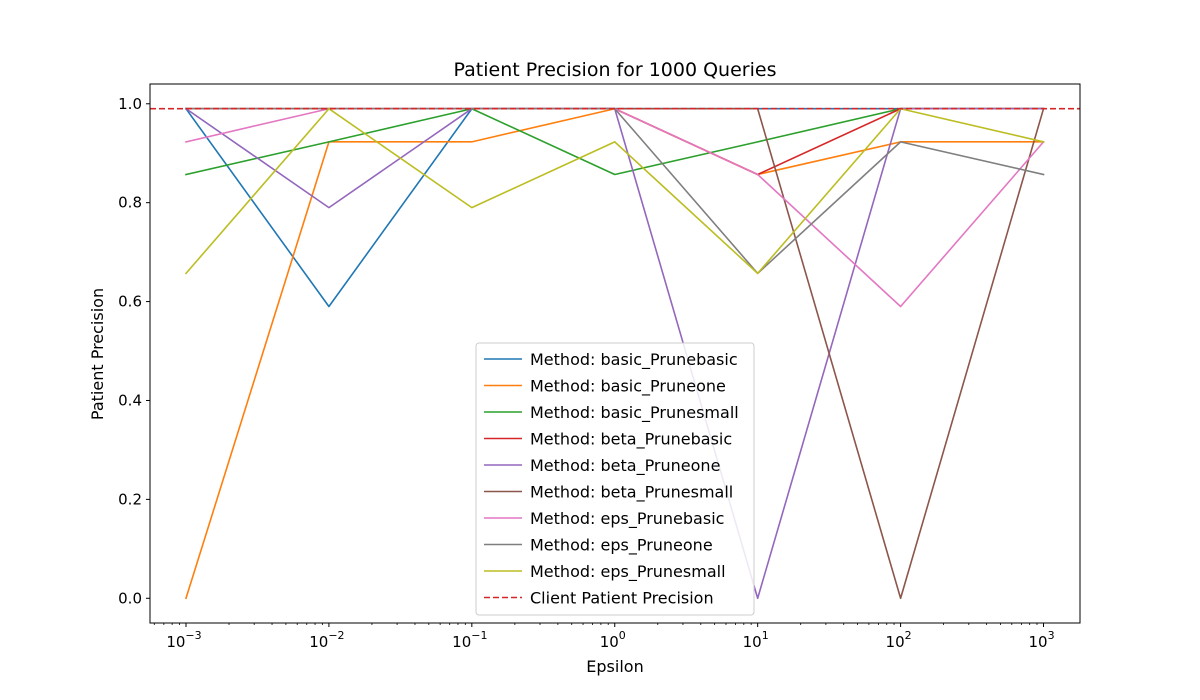 This screenshot has height=700, width=1200. Describe the element at coordinates (634, 413) in the screenshot. I see `legend-label-2: Method: basic_Prunesmall` at that location.